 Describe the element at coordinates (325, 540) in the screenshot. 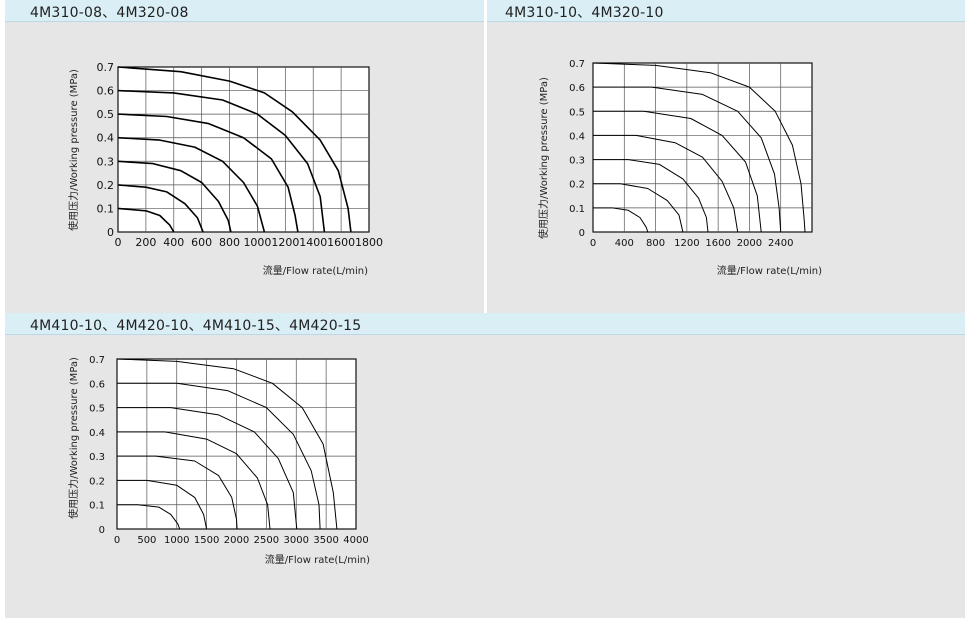

I see `x-tick-label: 3500` at that location.